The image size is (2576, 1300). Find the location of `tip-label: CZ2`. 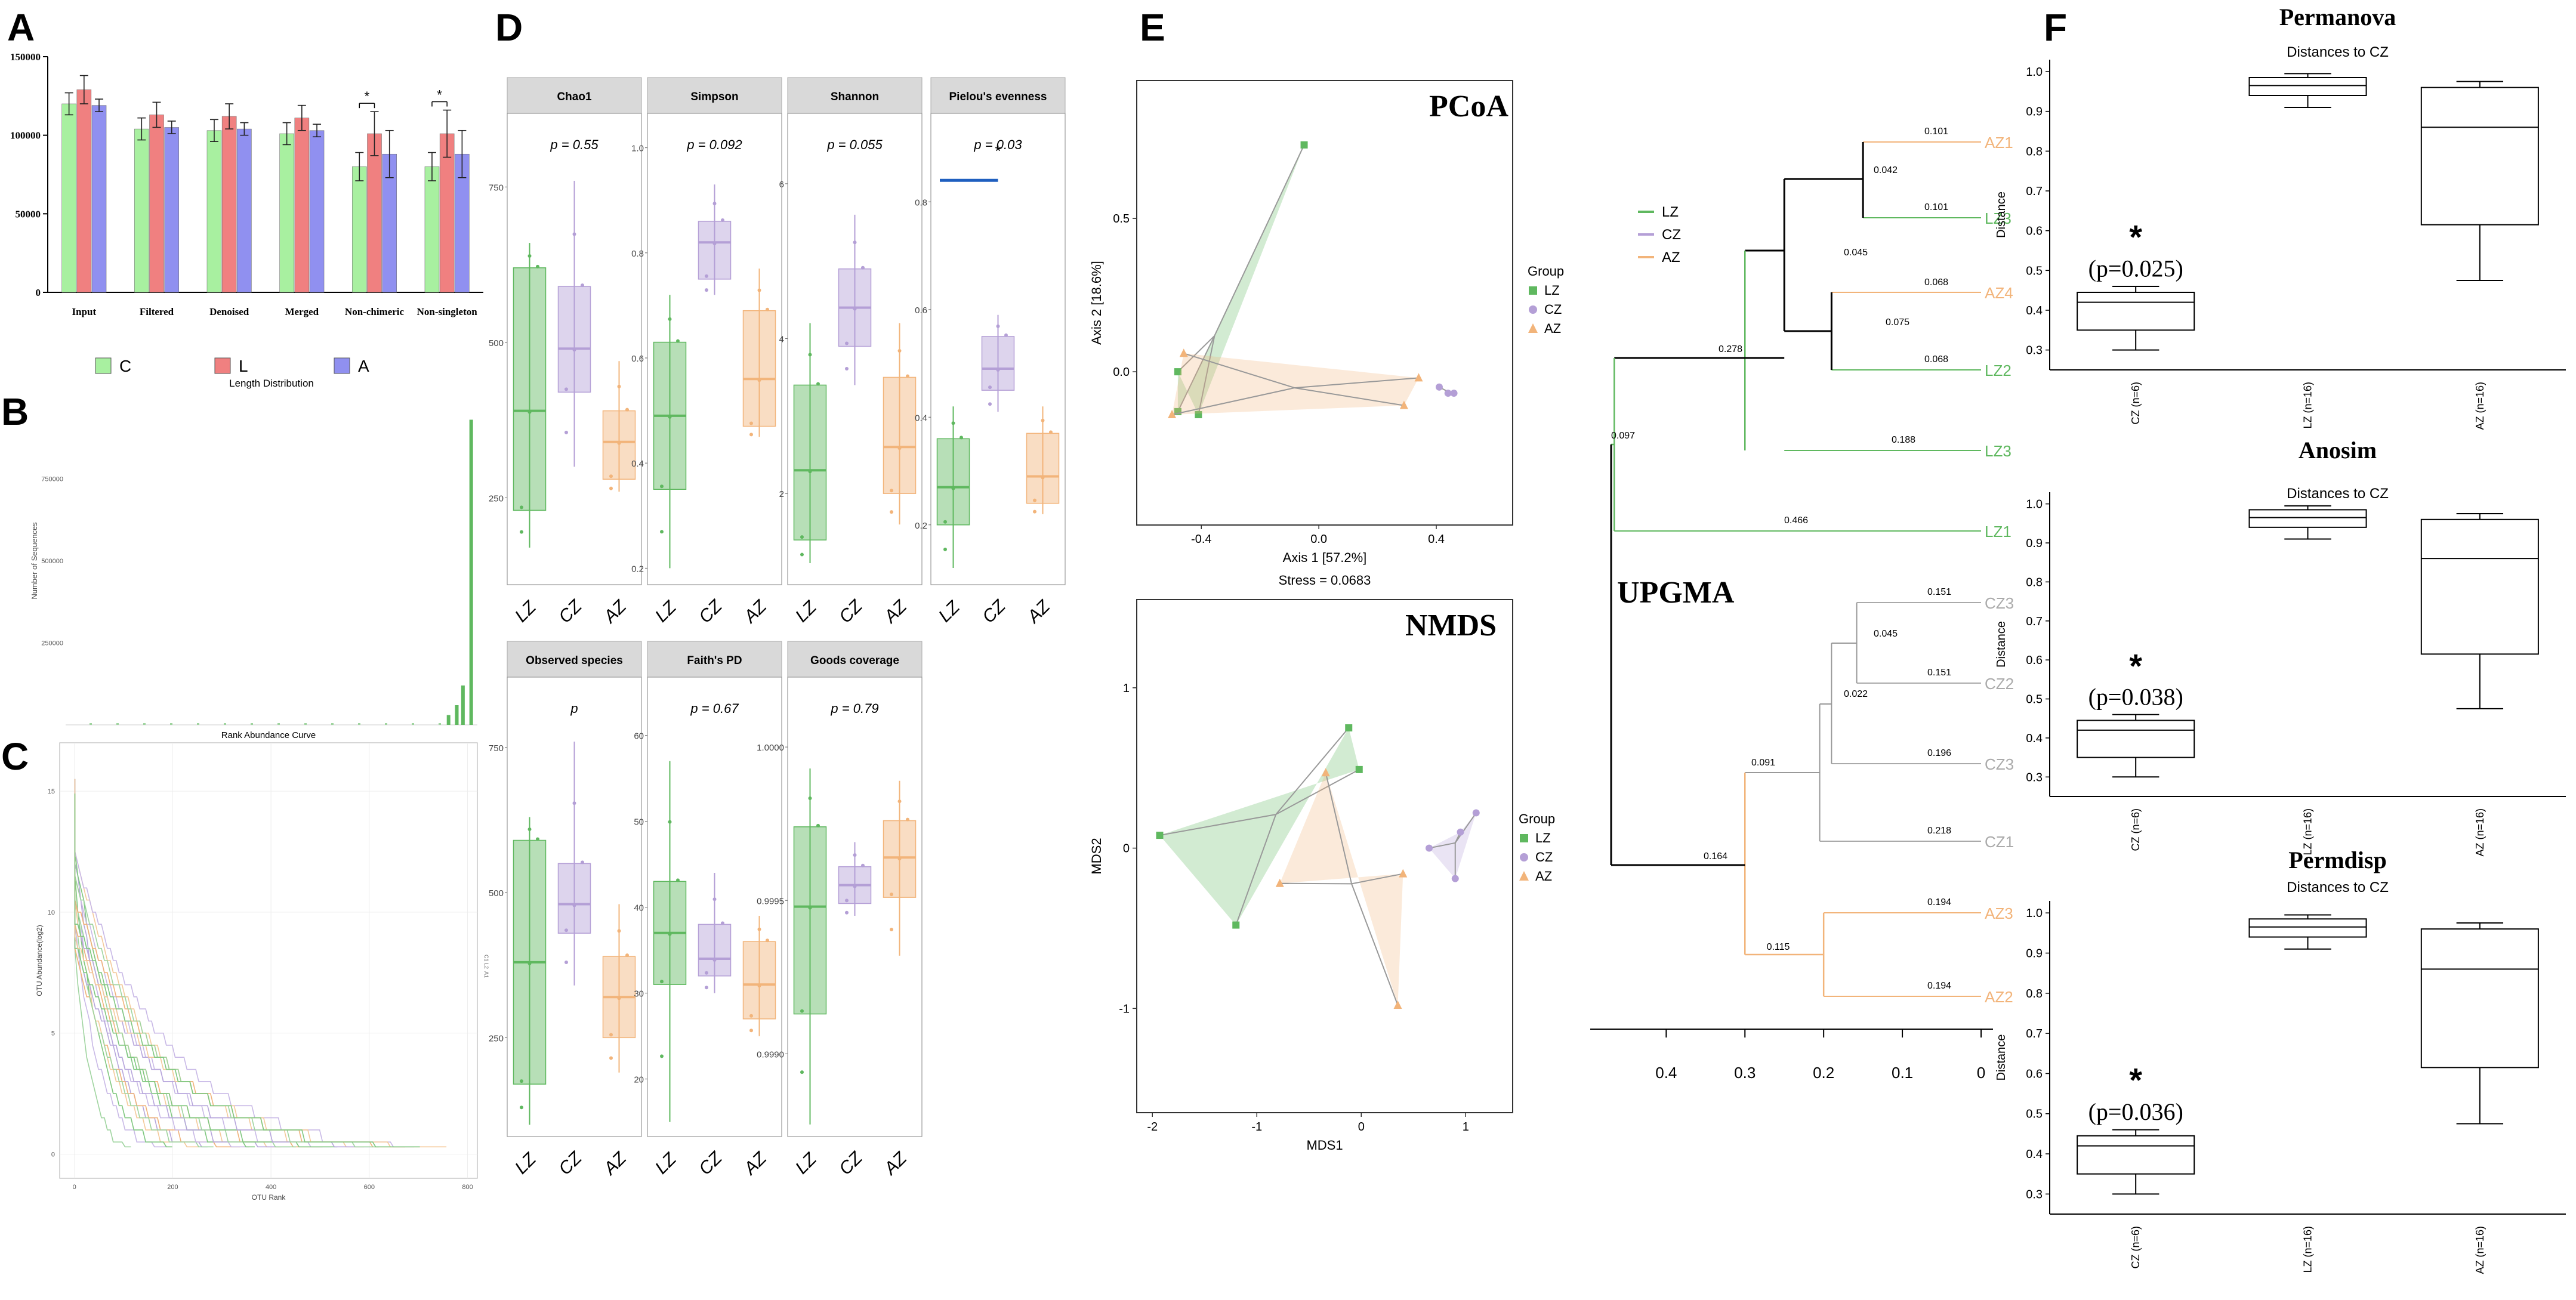

tip-label: CZ2 is located at coordinates (2000, 684).